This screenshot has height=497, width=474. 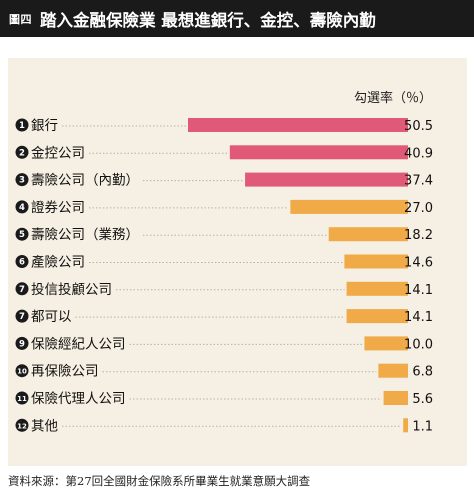 I want to click on category-label: 其他, so click(x=44, y=426).